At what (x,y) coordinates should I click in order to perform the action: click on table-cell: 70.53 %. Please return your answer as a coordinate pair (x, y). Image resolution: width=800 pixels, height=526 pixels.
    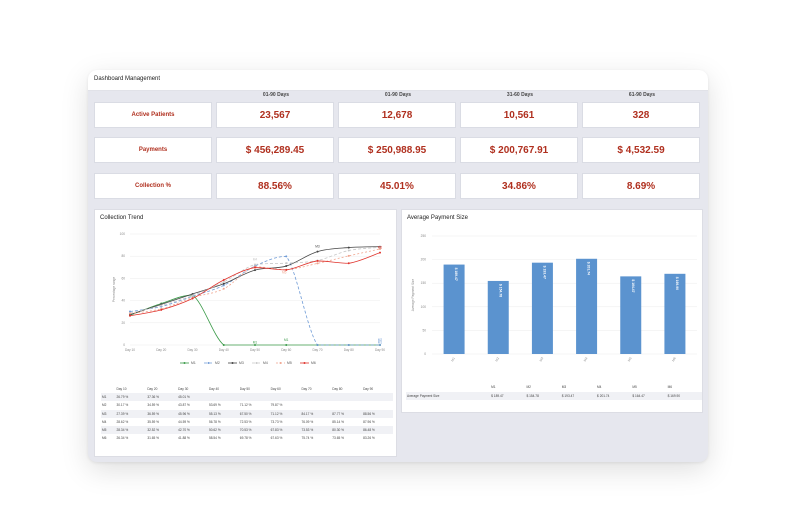
    Looking at the image, I should click on (254, 430).